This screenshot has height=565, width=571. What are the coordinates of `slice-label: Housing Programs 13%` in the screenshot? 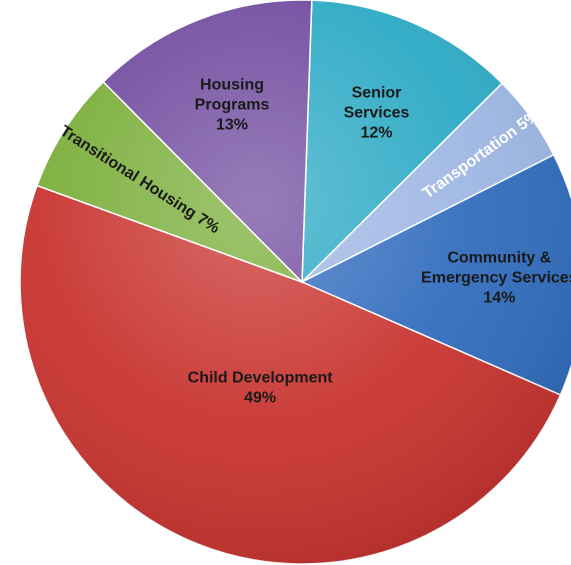 It's located at (232, 104).